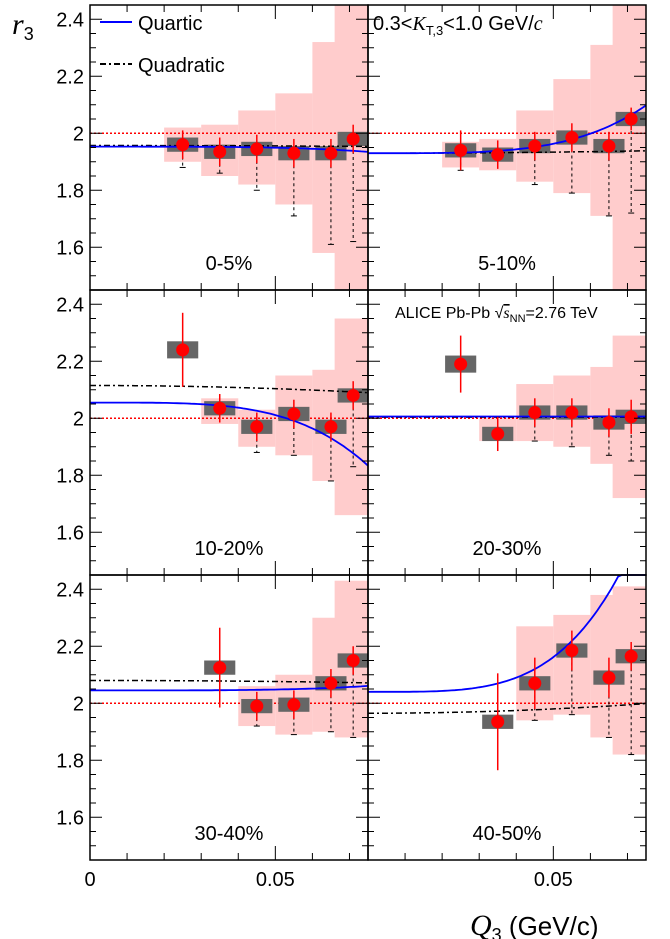  What do you see at coordinates (70, 248) in the screenshot?
I see `y-tick-label-p0-0: 1.6` at bounding box center [70, 248].